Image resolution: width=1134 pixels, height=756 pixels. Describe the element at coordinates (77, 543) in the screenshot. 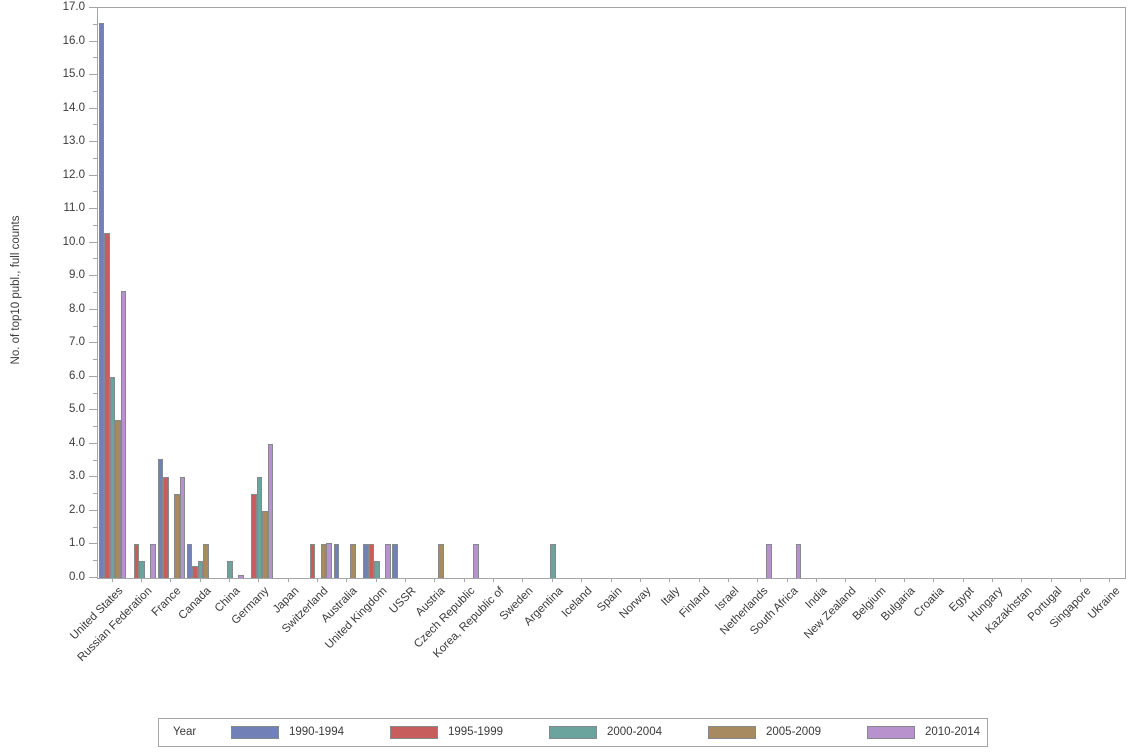

I see `y-tick-label: 1.0` at that location.